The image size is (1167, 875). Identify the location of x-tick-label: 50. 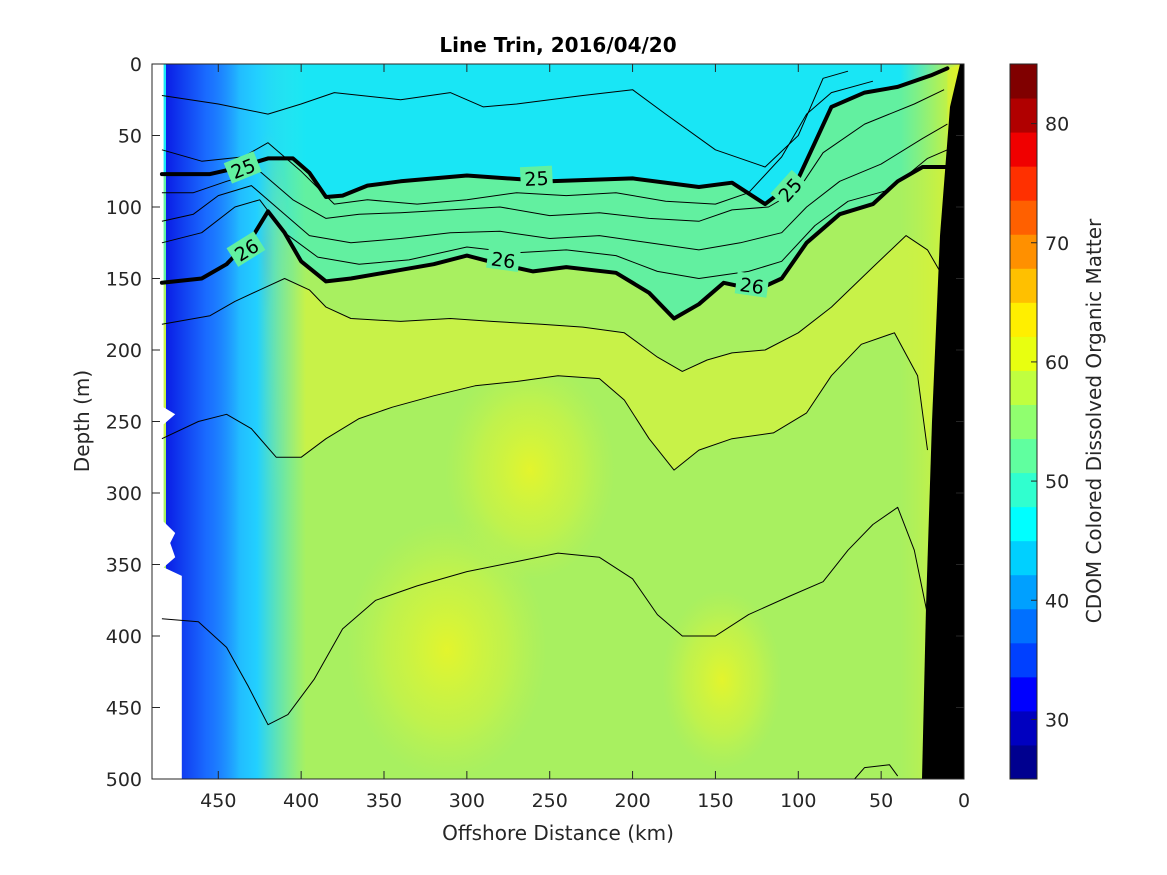
(881, 801).